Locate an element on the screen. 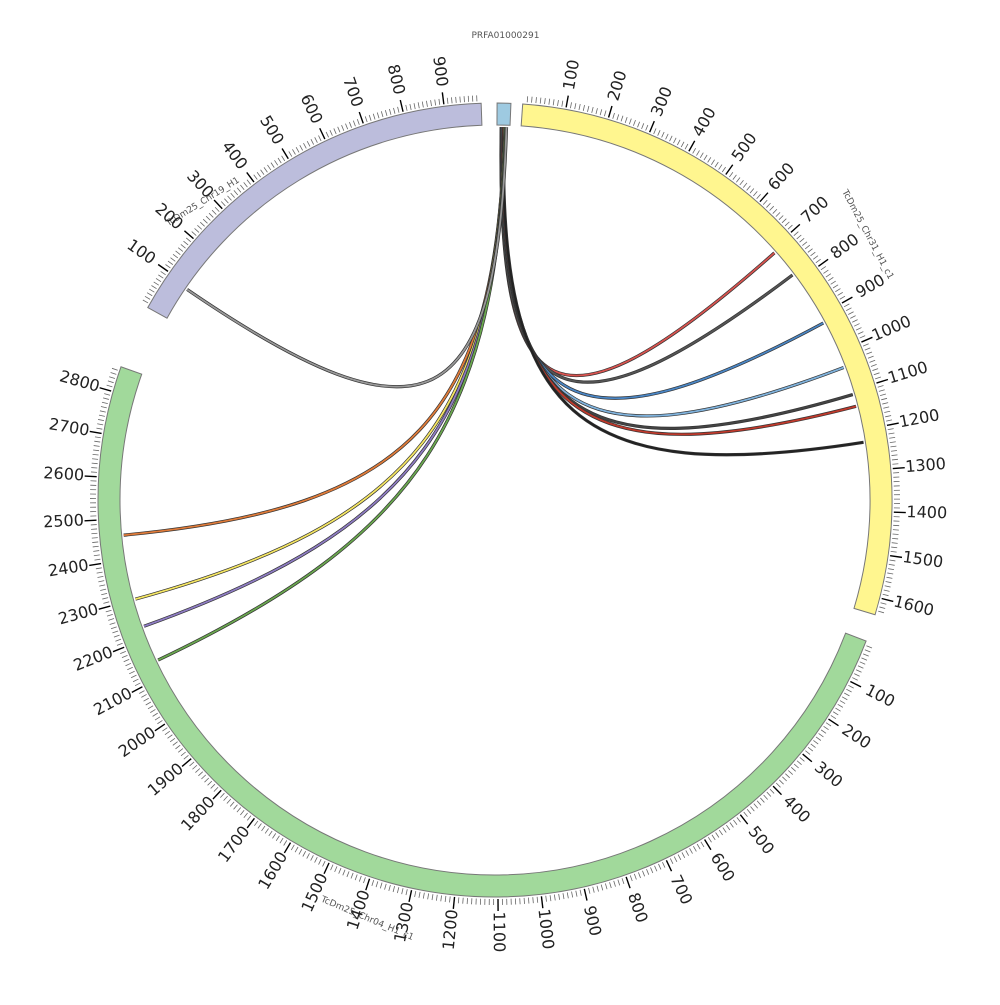  tick-label: 400 is located at coordinates (235, 155).